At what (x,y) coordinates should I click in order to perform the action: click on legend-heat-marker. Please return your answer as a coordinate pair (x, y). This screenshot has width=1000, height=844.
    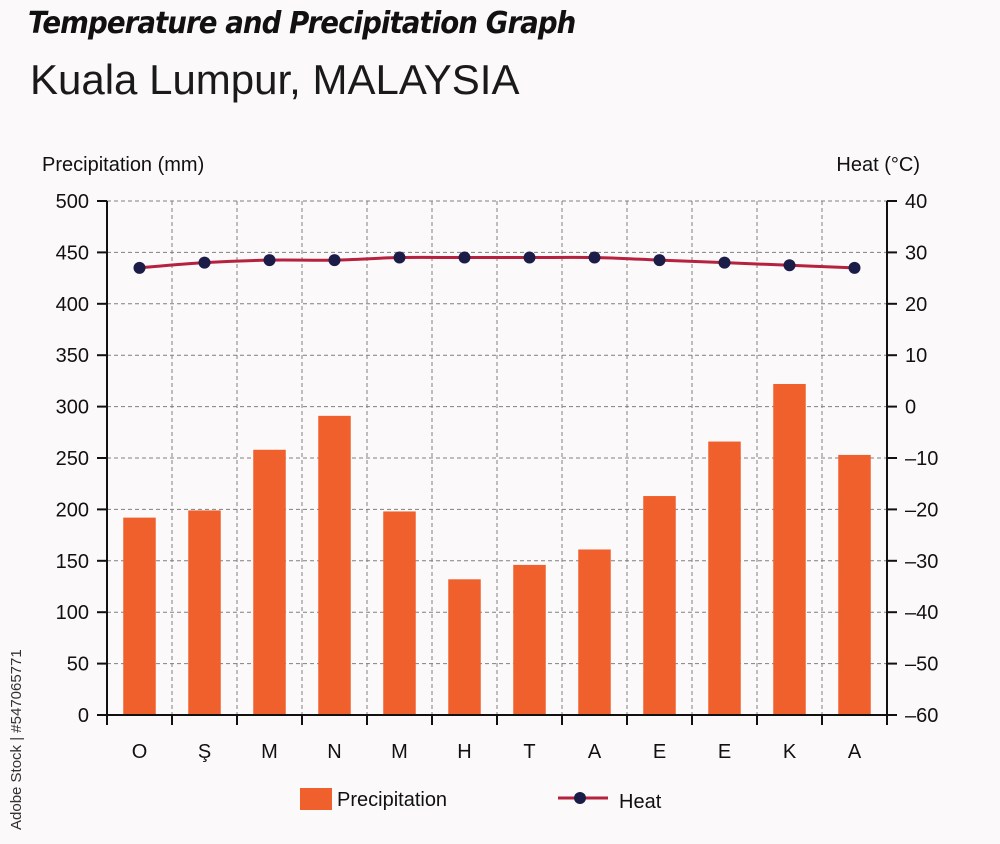
    Looking at the image, I should click on (580, 798).